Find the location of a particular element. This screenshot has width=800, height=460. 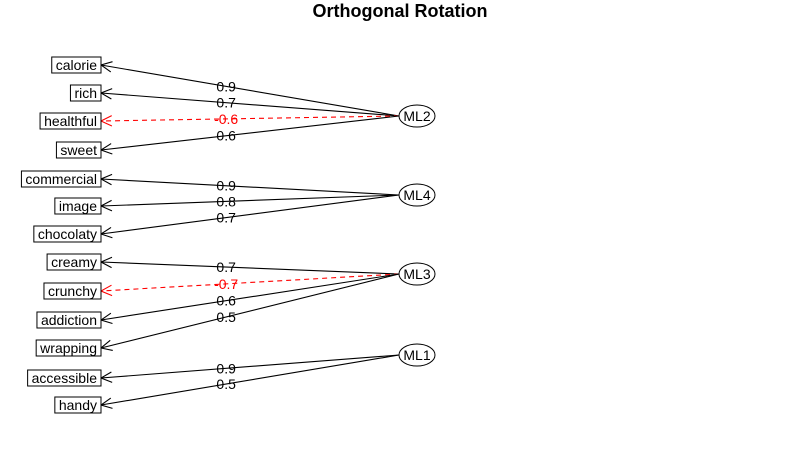

factor-nodes: ML2 ML4 ML3 ML1 is located at coordinates (417, 235).